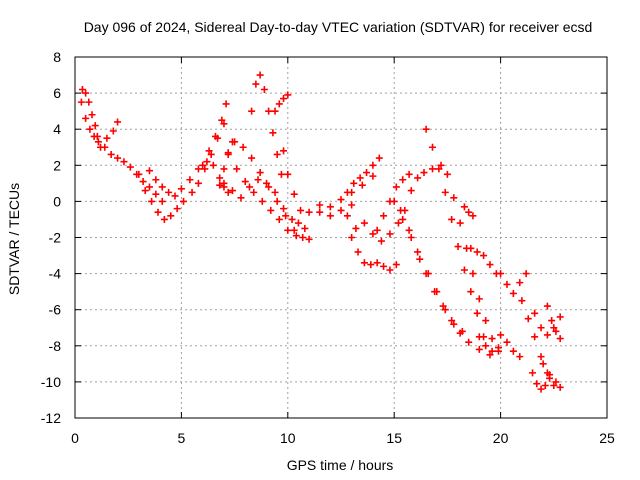  I want to click on series-track-o, so click(292, 180).